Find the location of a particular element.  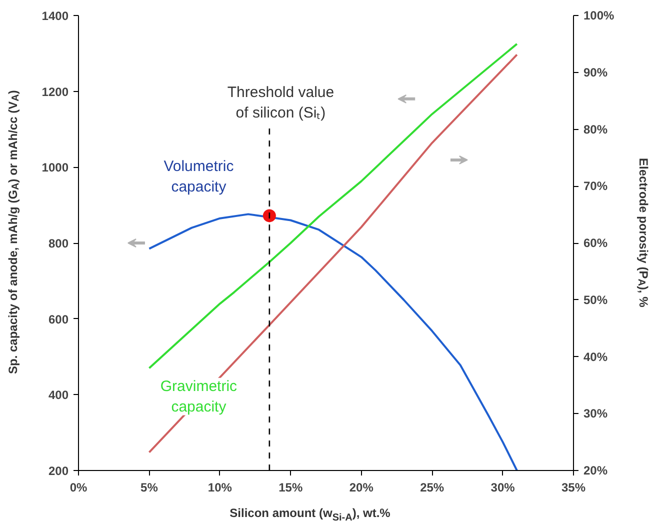

y2-tick-label: 60% is located at coordinates (596, 243).